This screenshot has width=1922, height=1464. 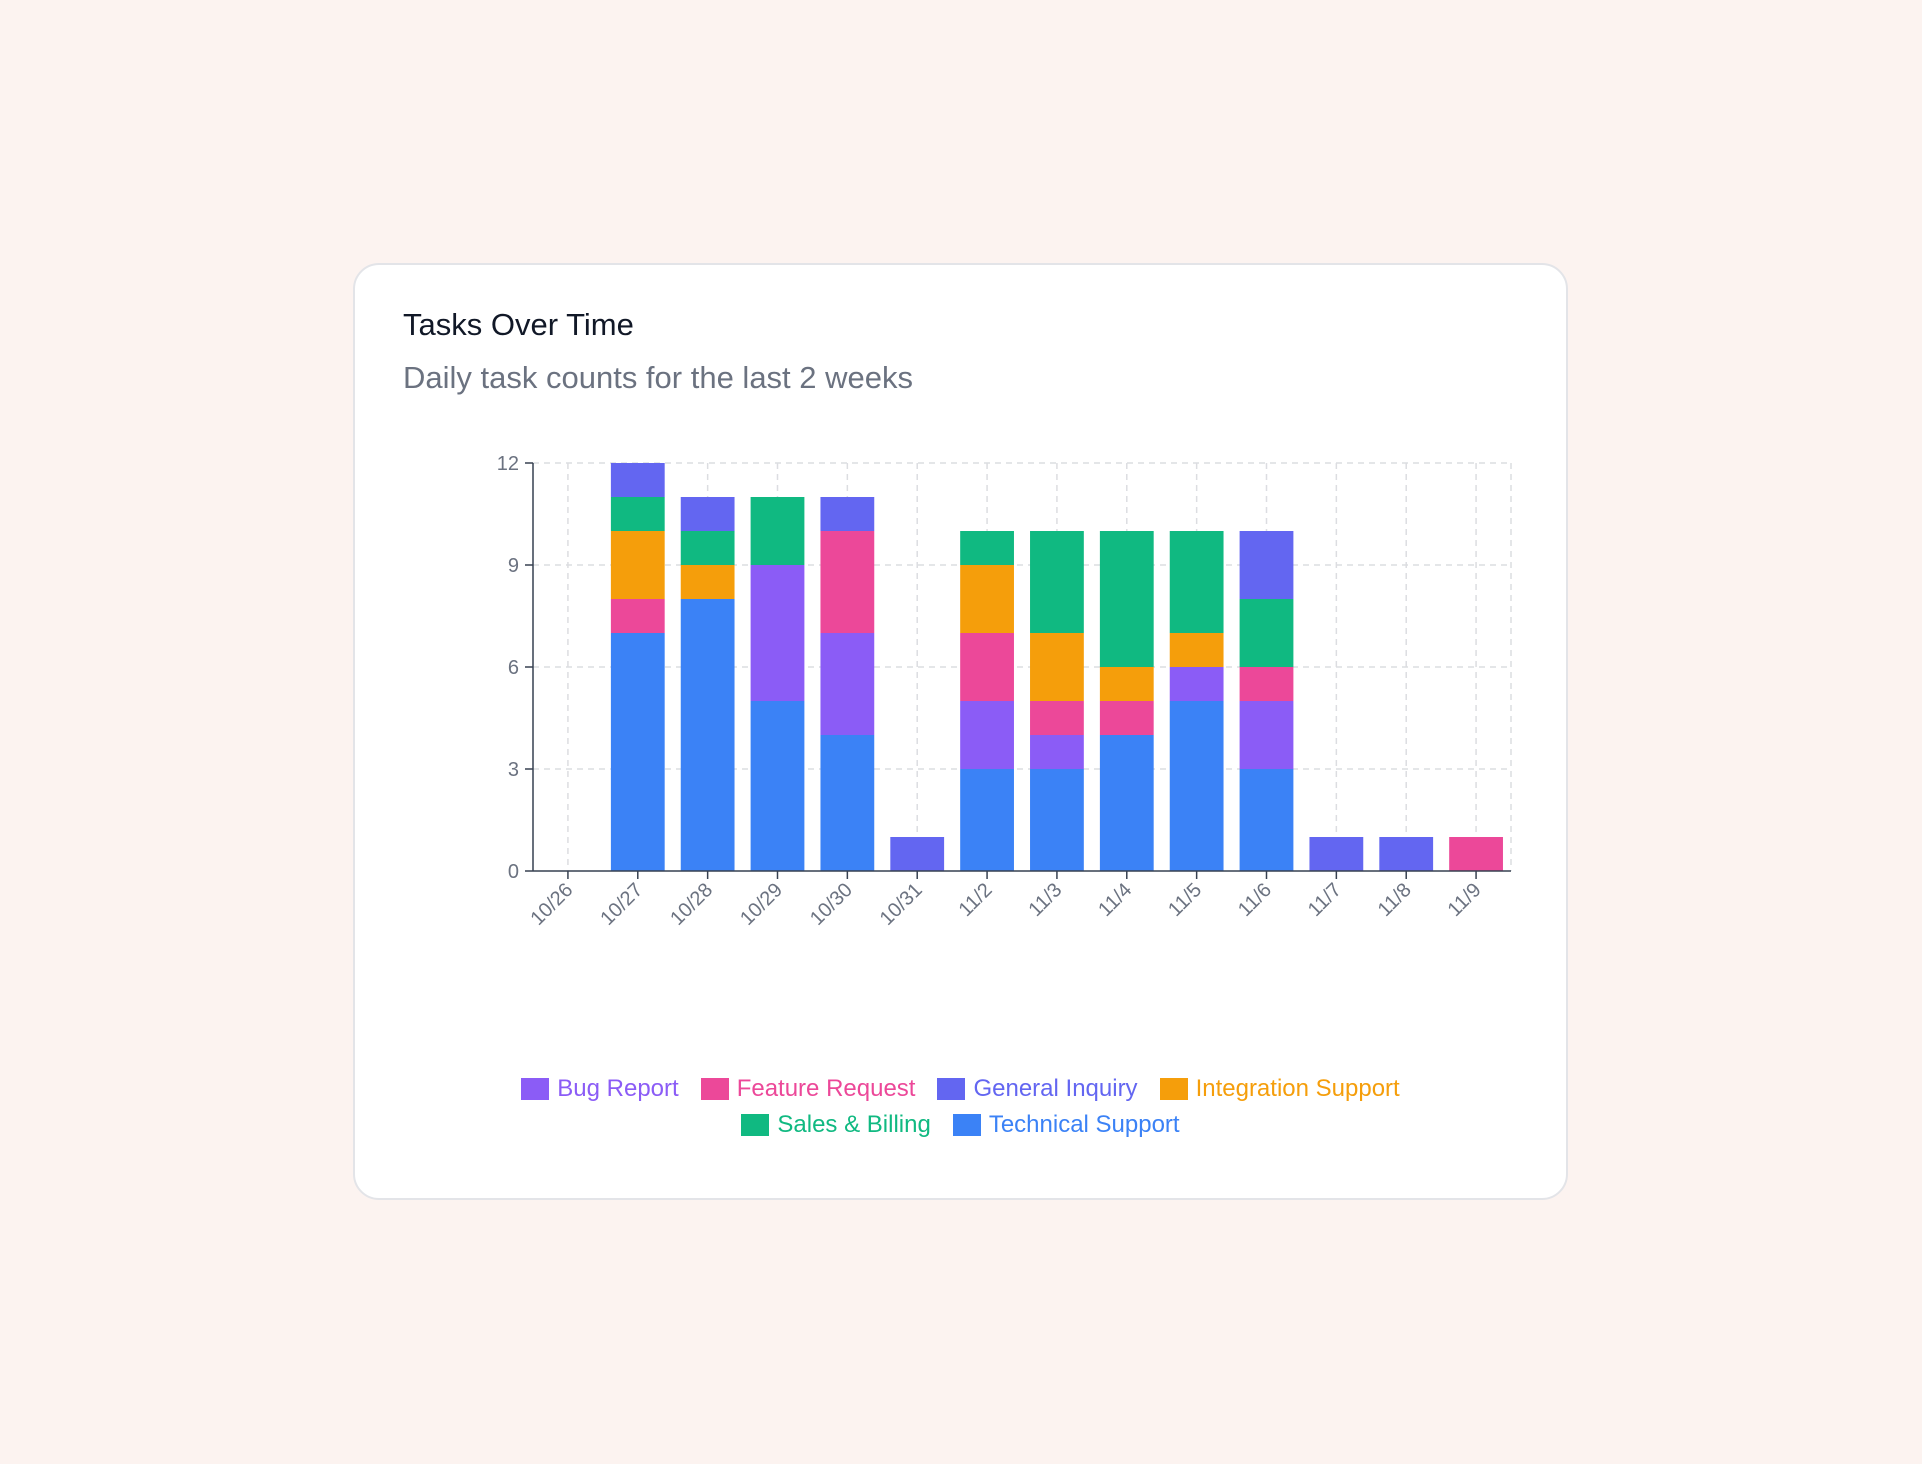 I want to click on y-tick-label: 9, so click(x=513, y=566).